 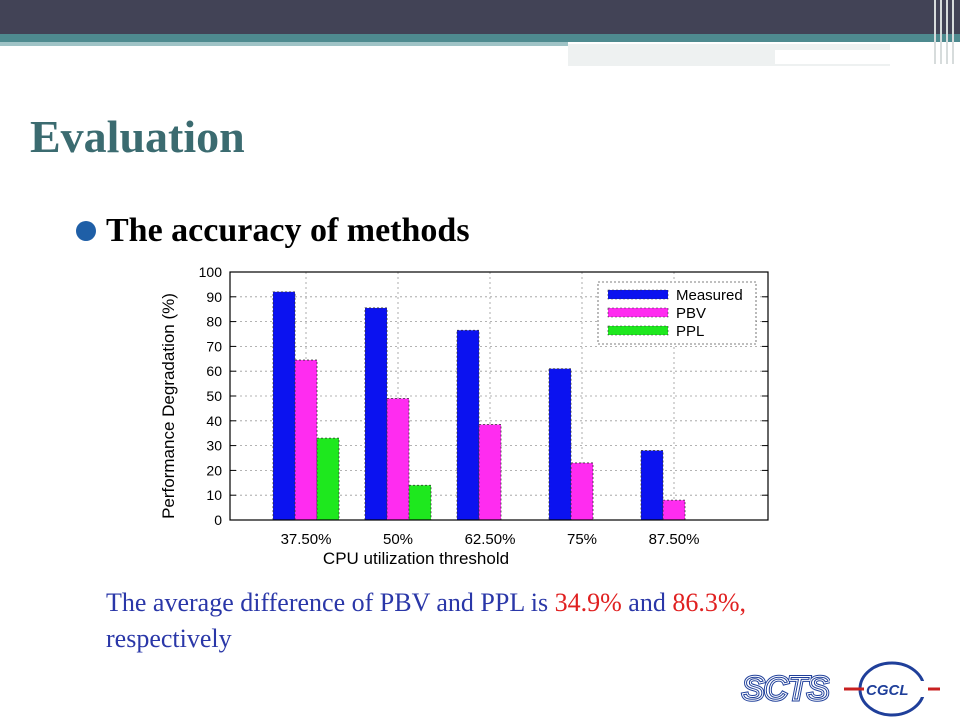 What do you see at coordinates (638, 294) in the screenshot?
I see `legend-swatch-measured` at bounding box center [638, 294].